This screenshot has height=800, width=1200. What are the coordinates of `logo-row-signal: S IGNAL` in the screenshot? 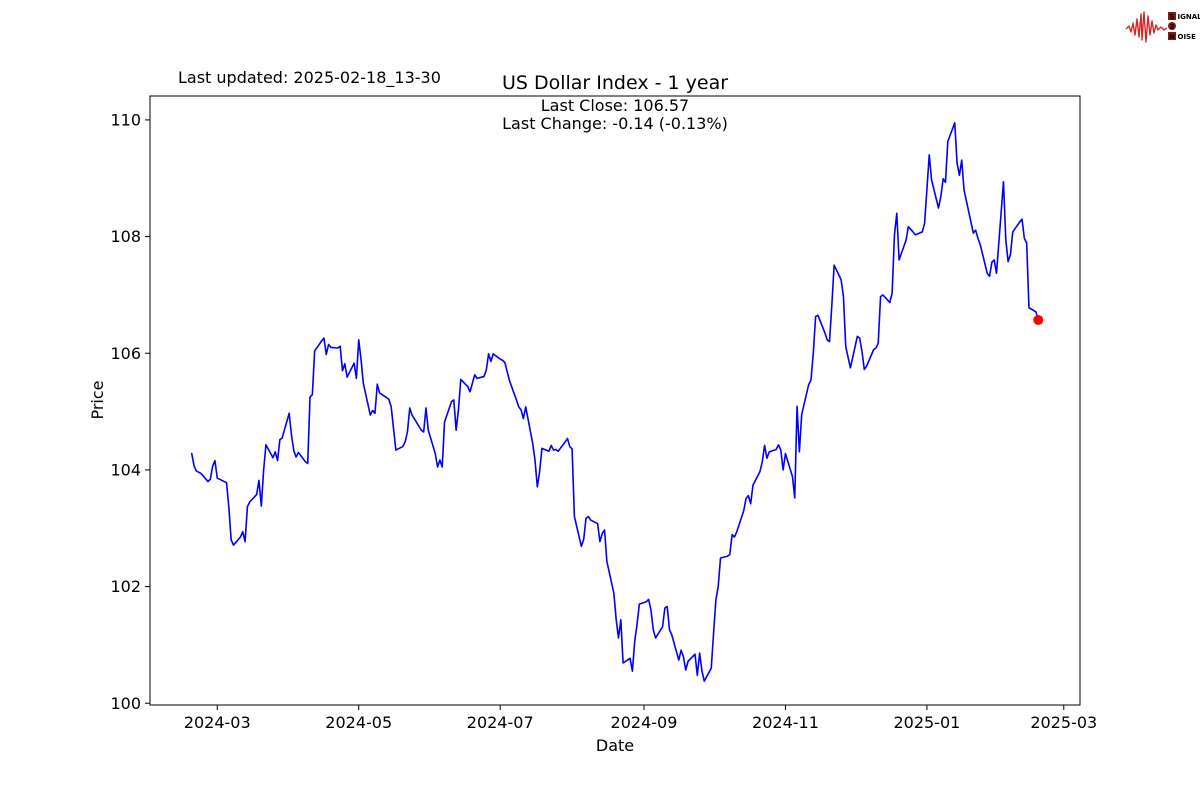 It's located at (1184, 16).